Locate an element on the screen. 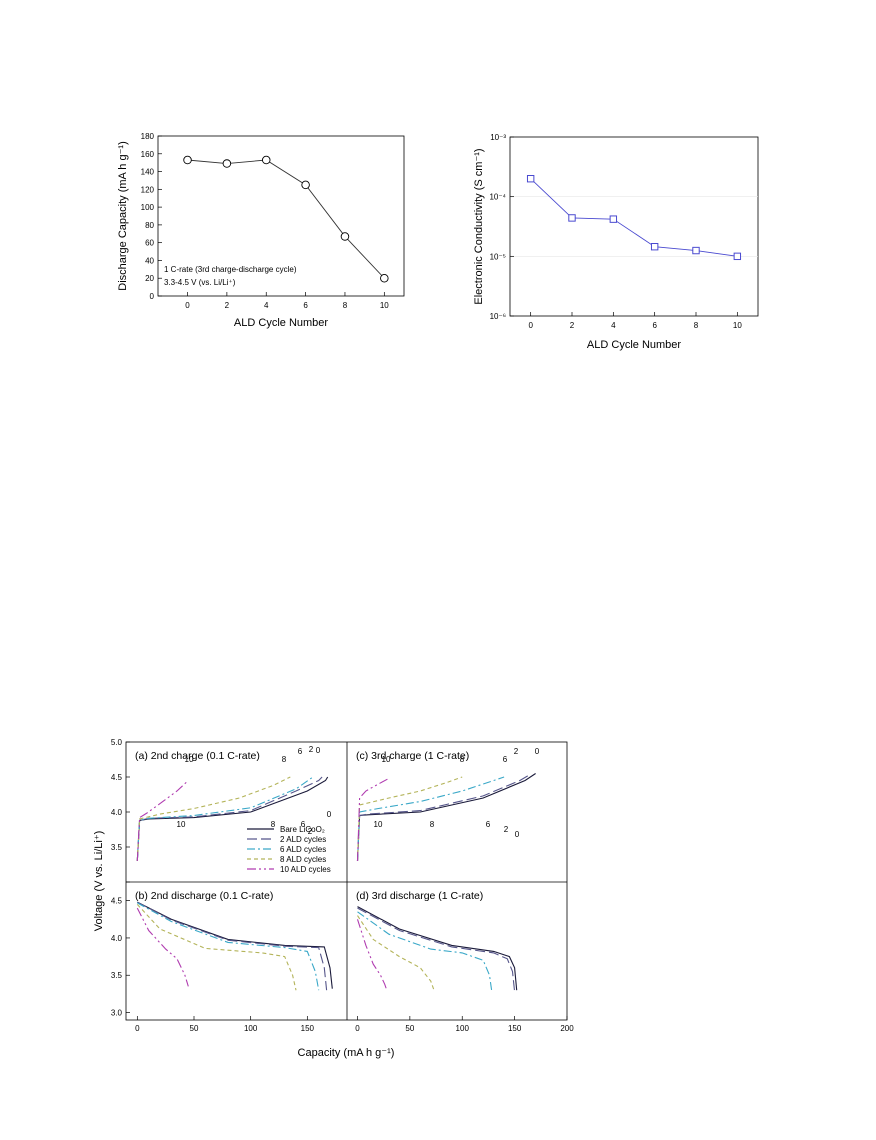 This screenshot has height=1140, width=876. y-tick-label: 80 is located at coordinates (149, 225).